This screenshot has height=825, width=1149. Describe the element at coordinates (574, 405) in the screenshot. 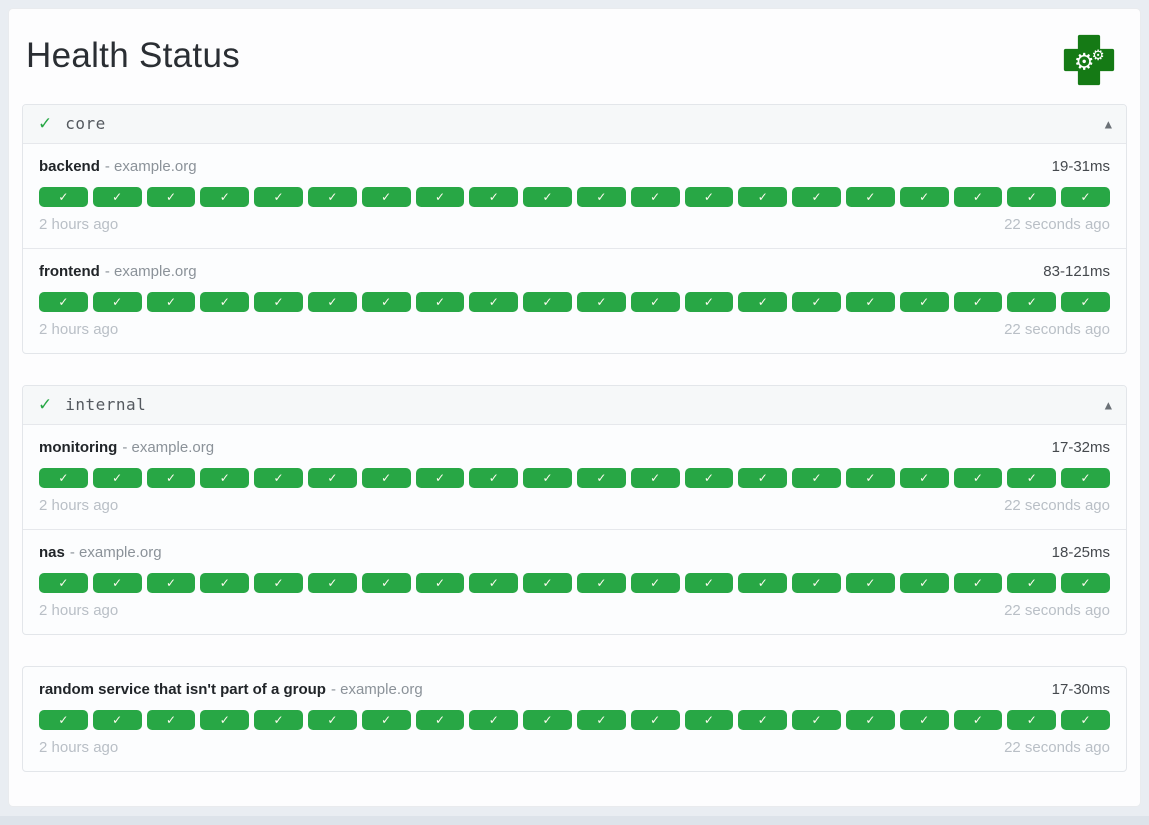

I see `group-header: ✓ internal ▲` at that location.